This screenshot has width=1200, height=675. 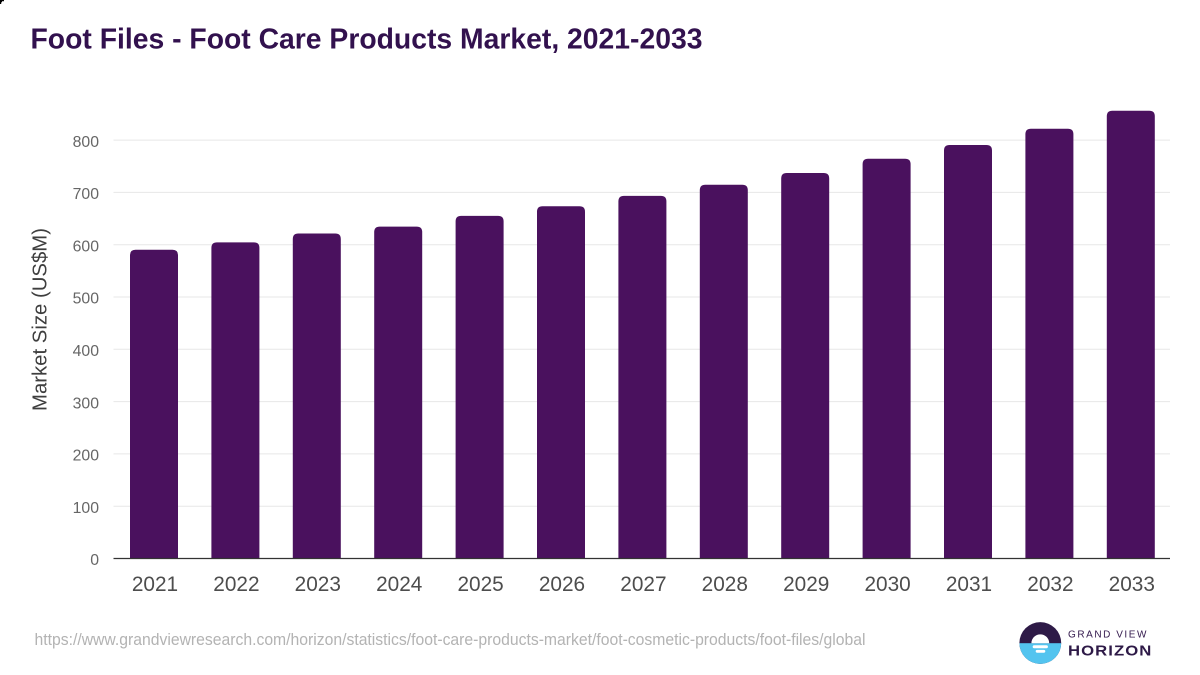 I want to click on svg-text: 2032, so click(x=1050, y=584).